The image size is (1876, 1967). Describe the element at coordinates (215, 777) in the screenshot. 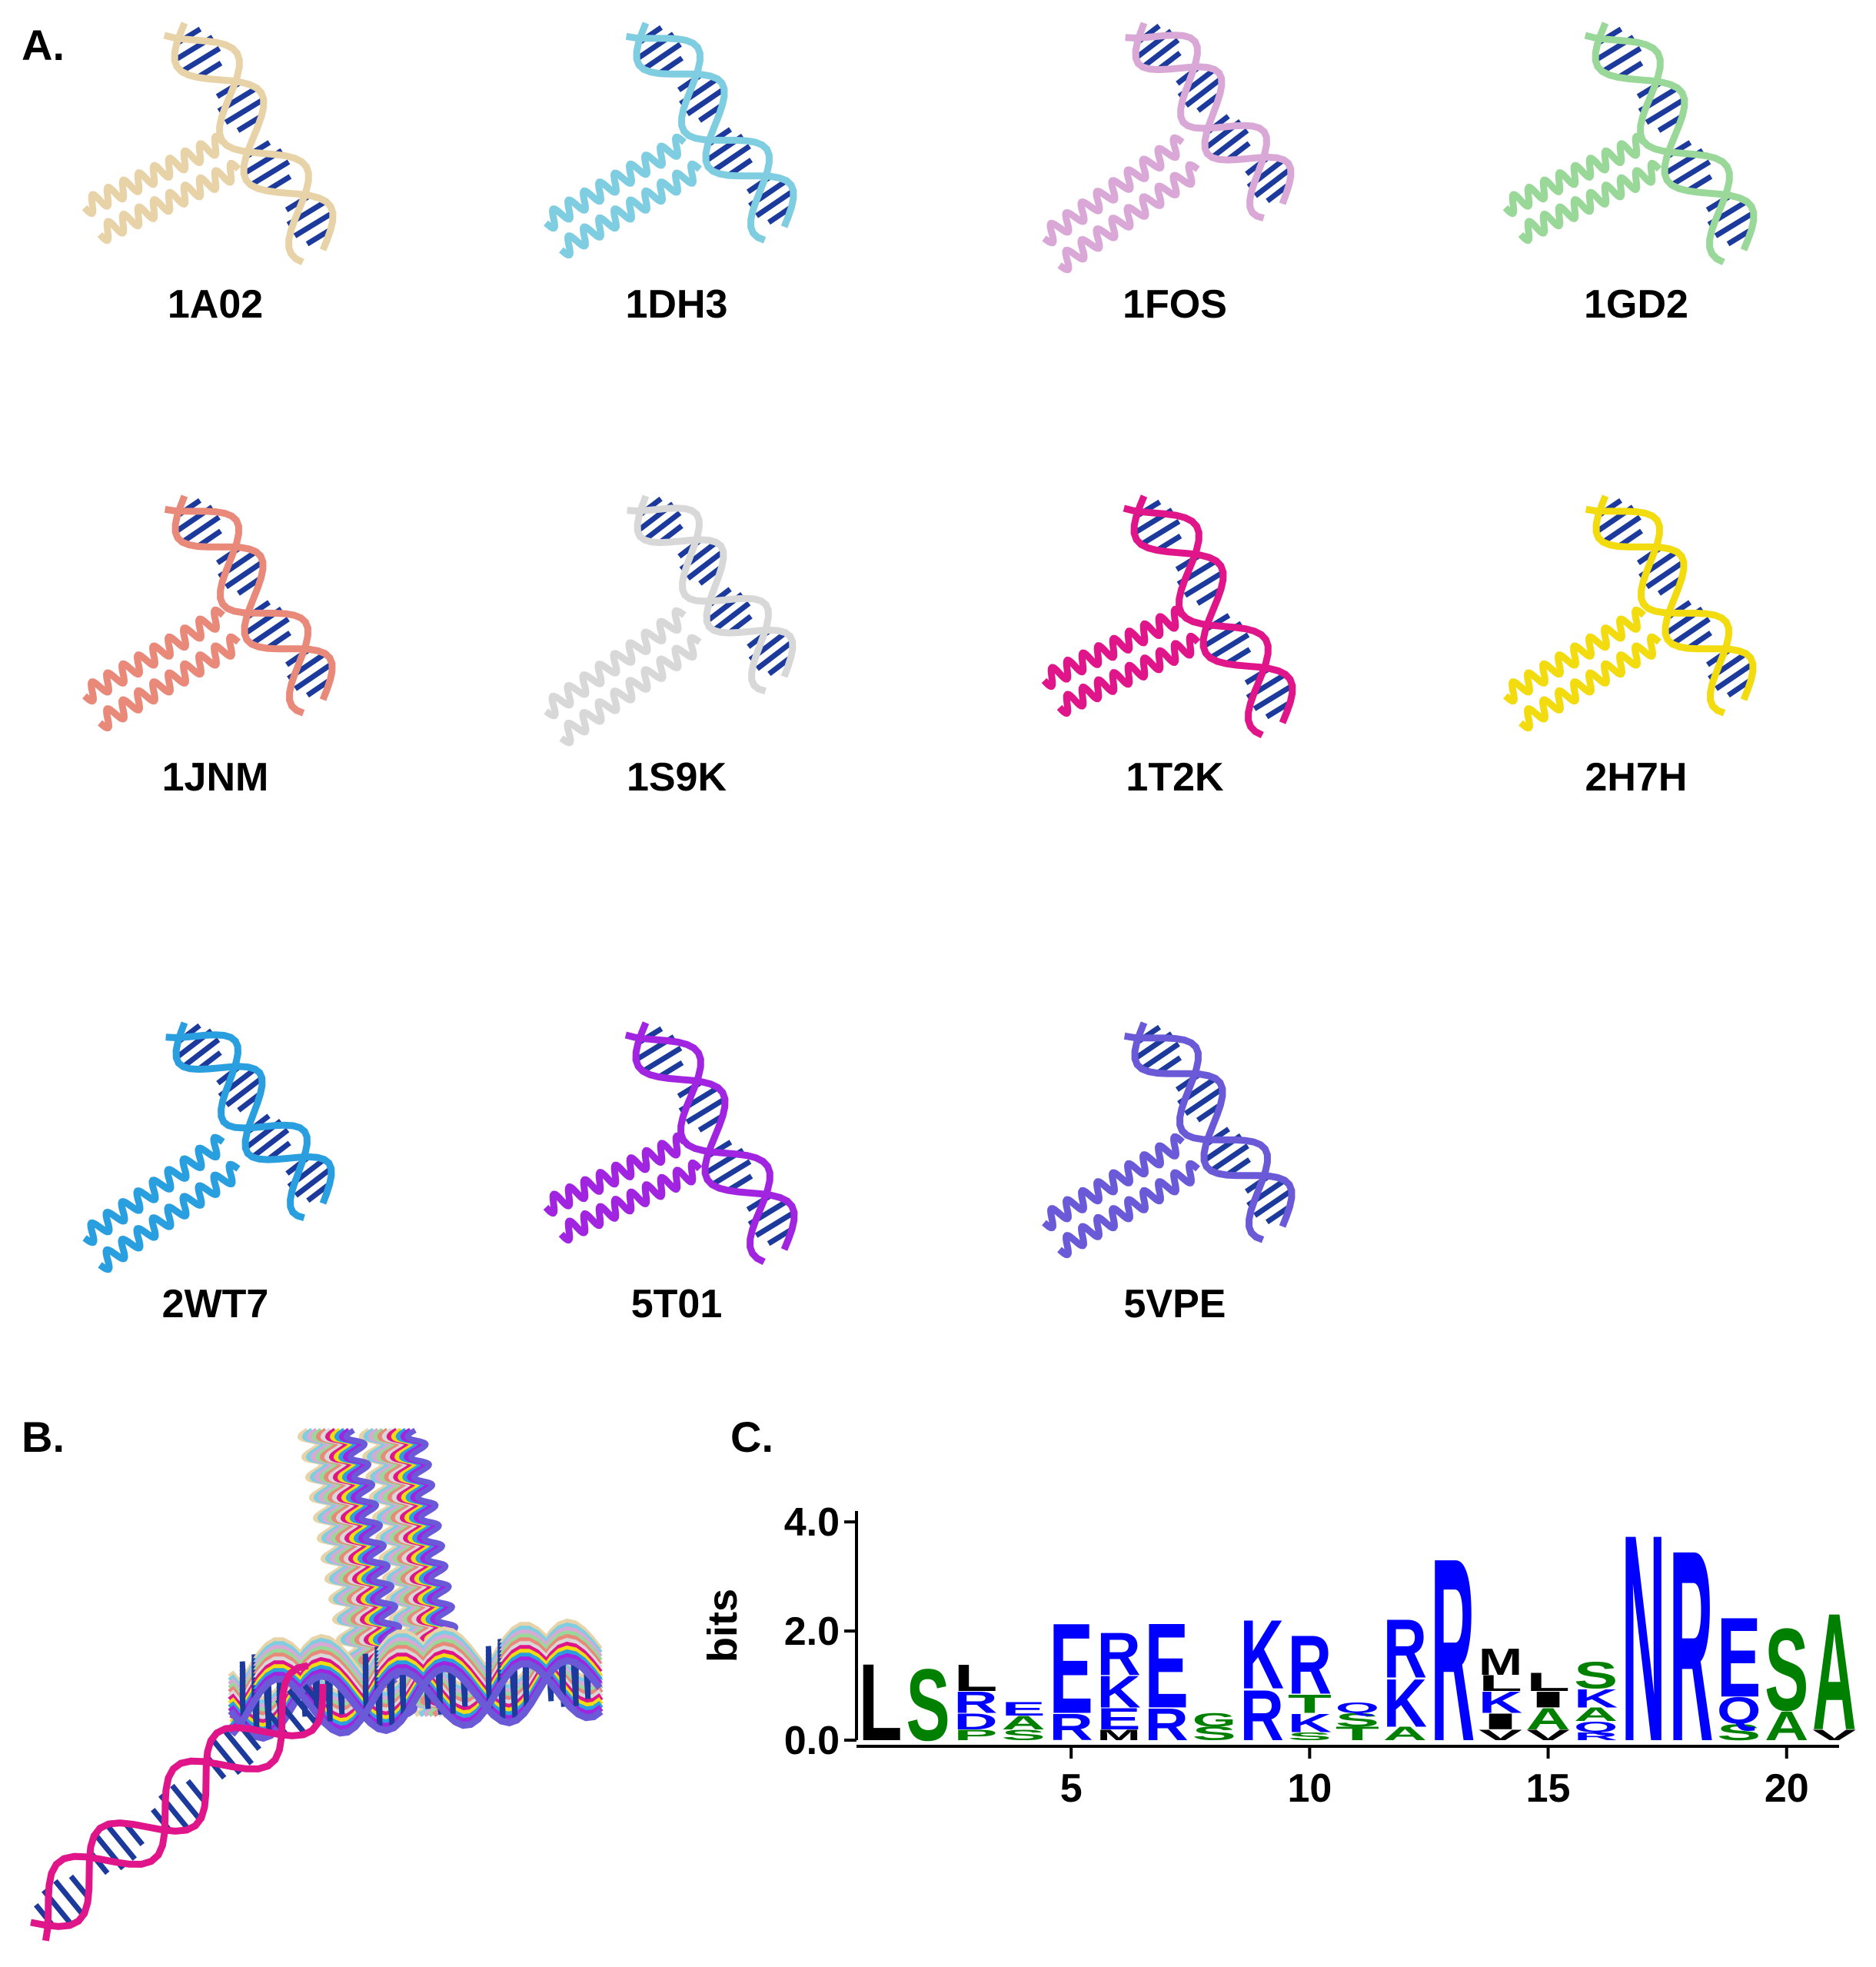

I see `structure-name: 1JNM` at that location.